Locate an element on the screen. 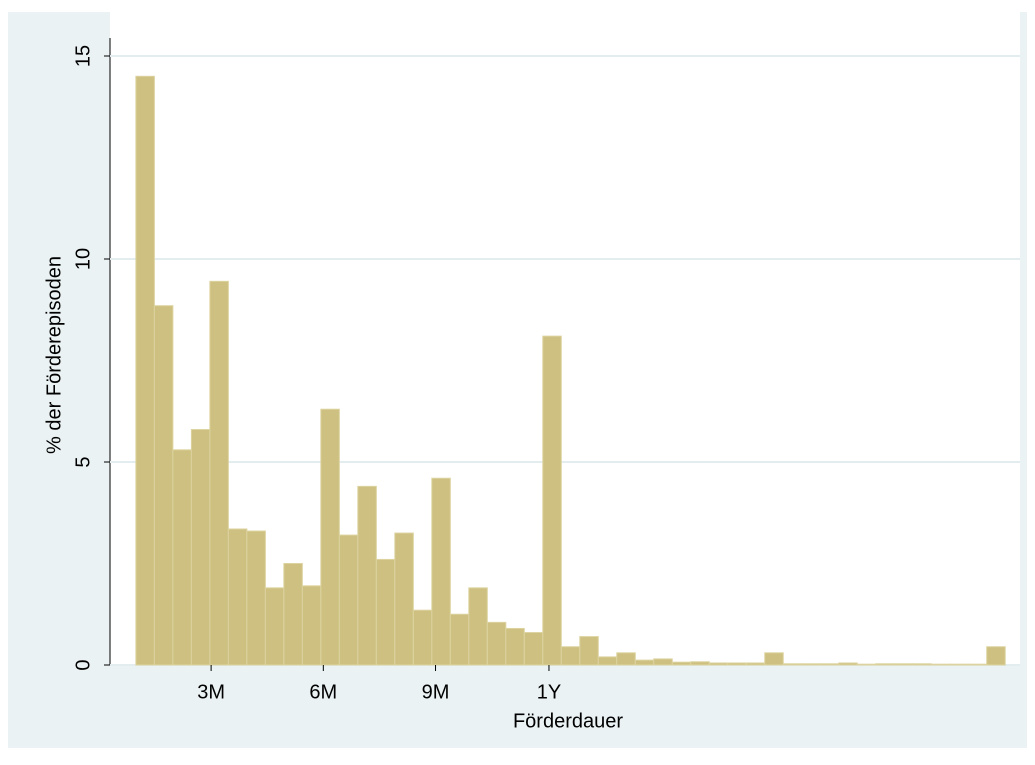  x-axis-label: Förderdauer is located at coordinates (568, 721).